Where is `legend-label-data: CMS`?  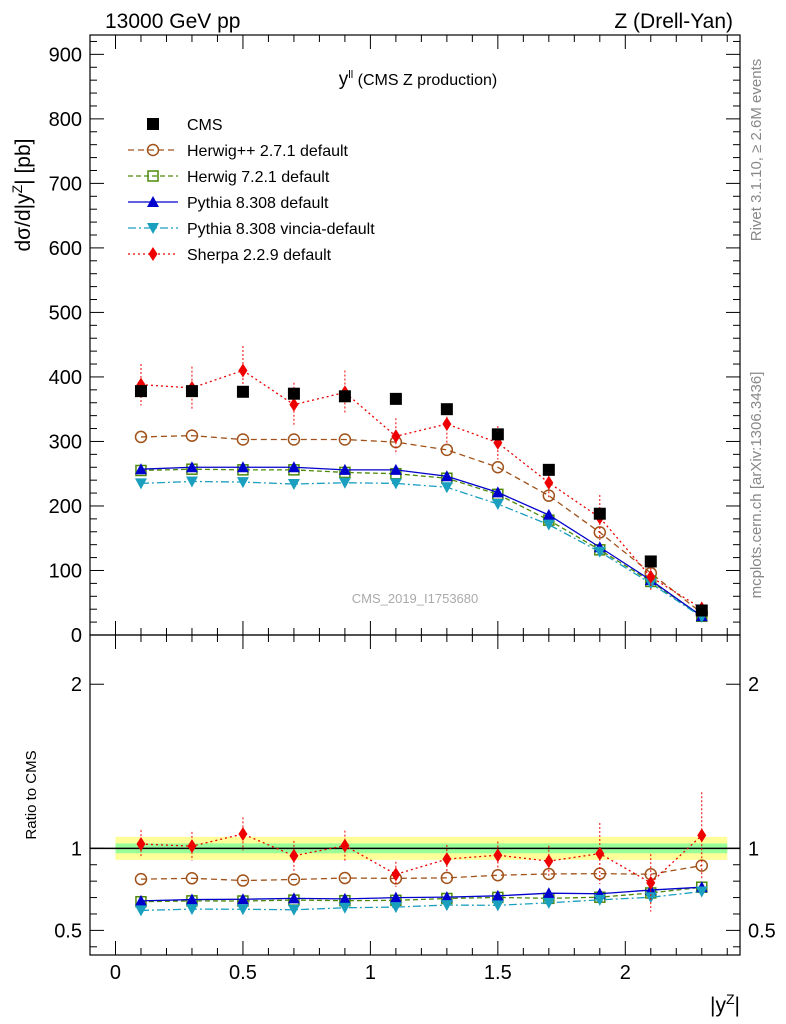
legend-label-data: CMS is located at coordinates (205, 125).